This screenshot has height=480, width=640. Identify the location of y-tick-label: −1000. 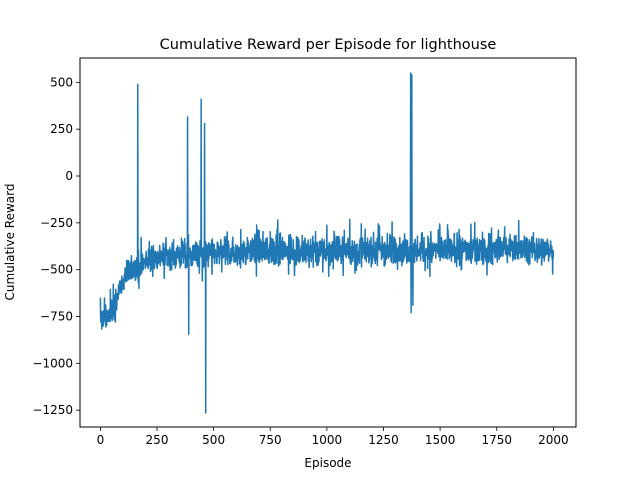
(52, 363).